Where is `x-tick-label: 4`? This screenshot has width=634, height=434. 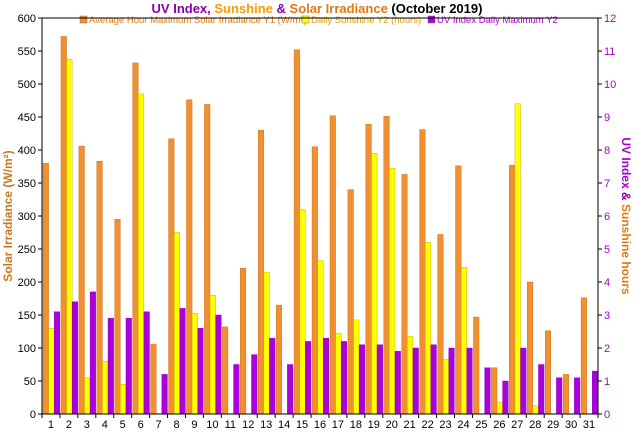 x-tick-label: 4 is located at coordinates (105, 425).